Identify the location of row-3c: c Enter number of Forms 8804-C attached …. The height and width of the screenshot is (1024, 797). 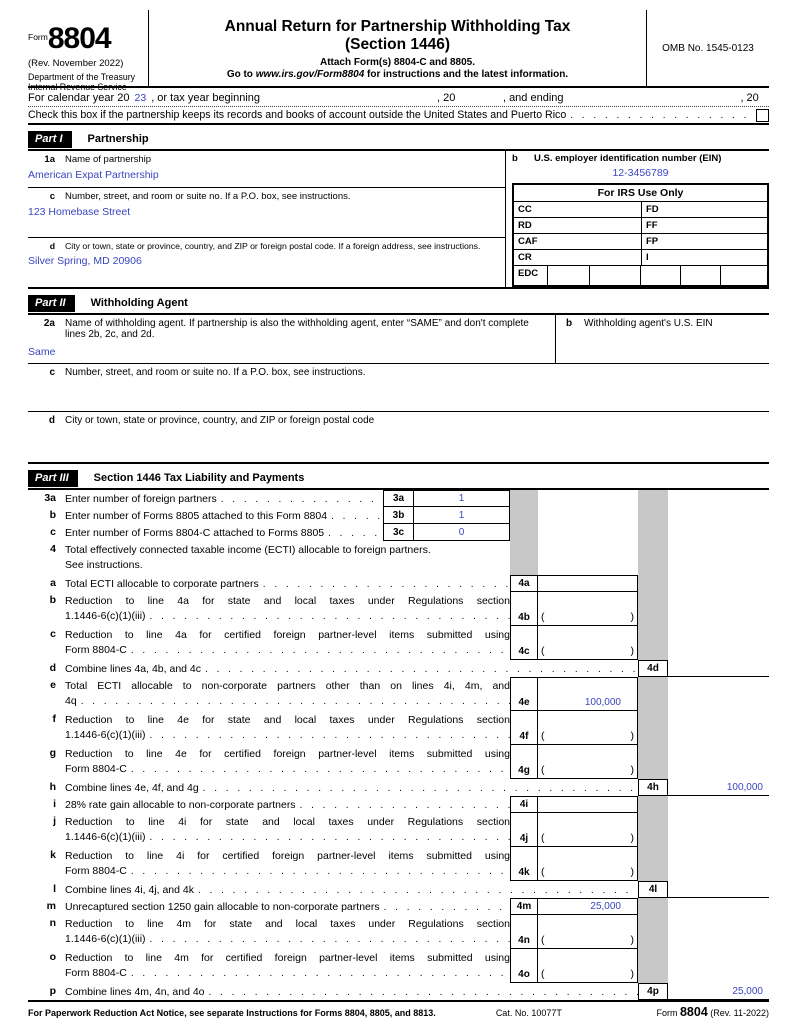
(398, 532).